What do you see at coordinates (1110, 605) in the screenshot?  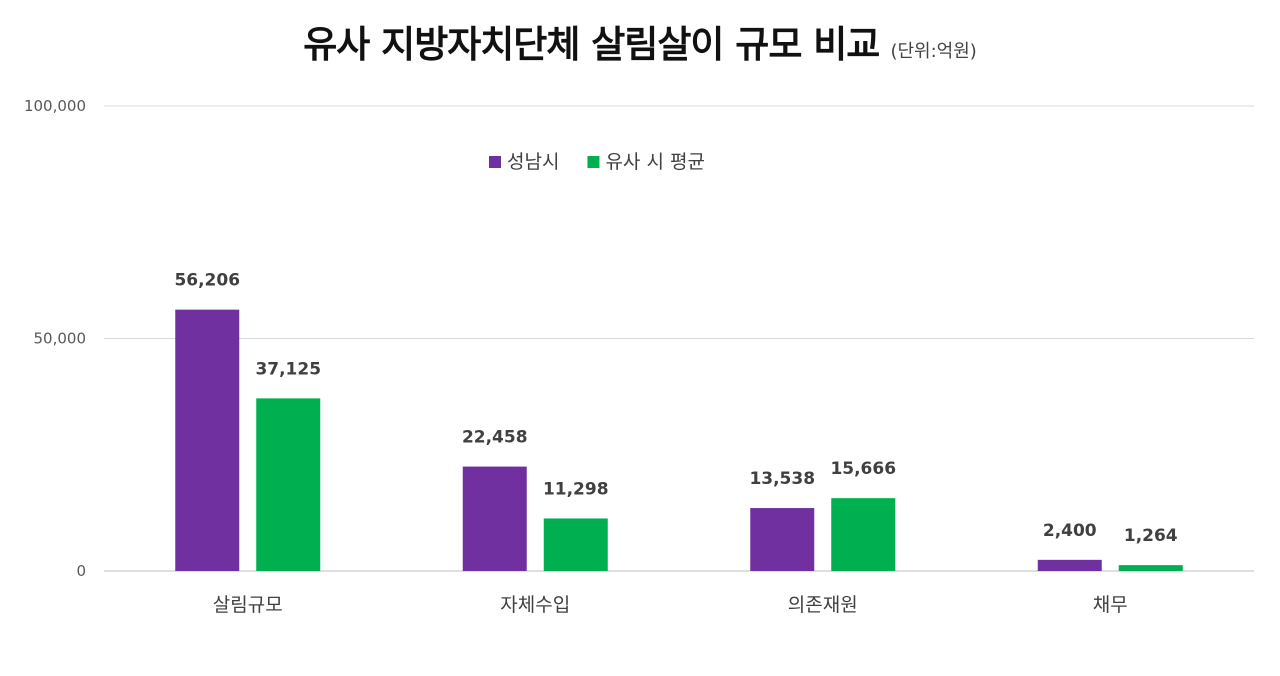 I see `category-label: 채무` at bounding box center [1110, 605].